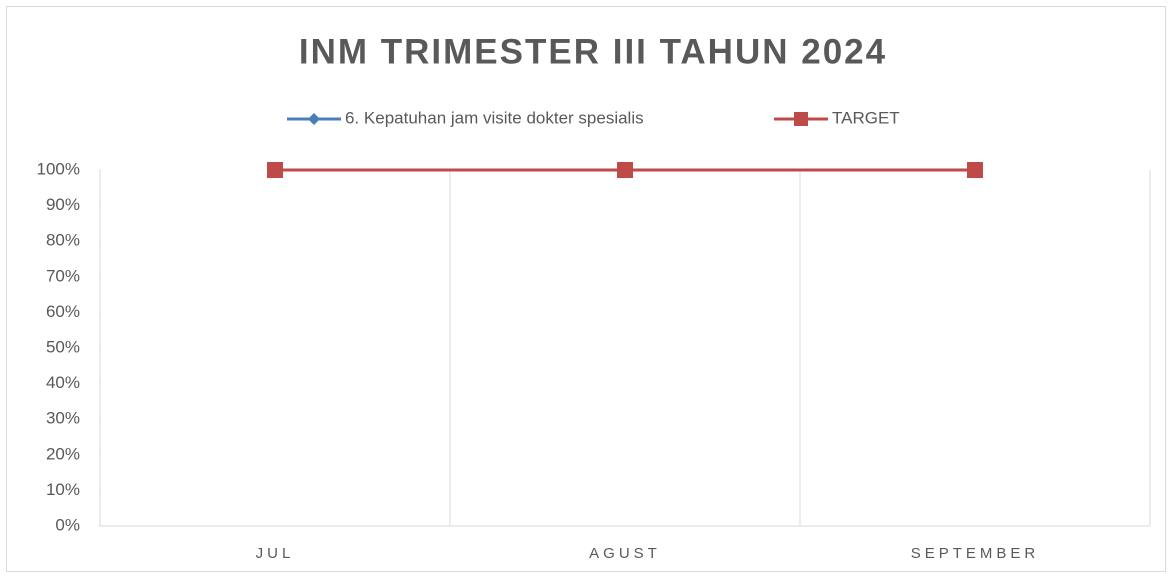  Describe the element at coordinates (63, 311) in the screenshot. I see `y-tick-label: 60%` at that location.